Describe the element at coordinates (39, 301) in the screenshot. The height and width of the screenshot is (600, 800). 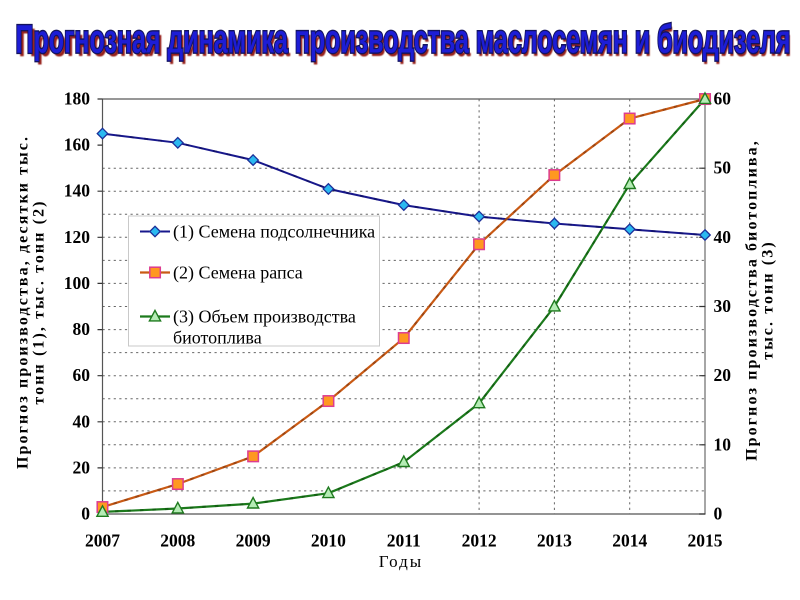
I see `svg-text: тонн (1), тыс. тонн (2)` at that location.